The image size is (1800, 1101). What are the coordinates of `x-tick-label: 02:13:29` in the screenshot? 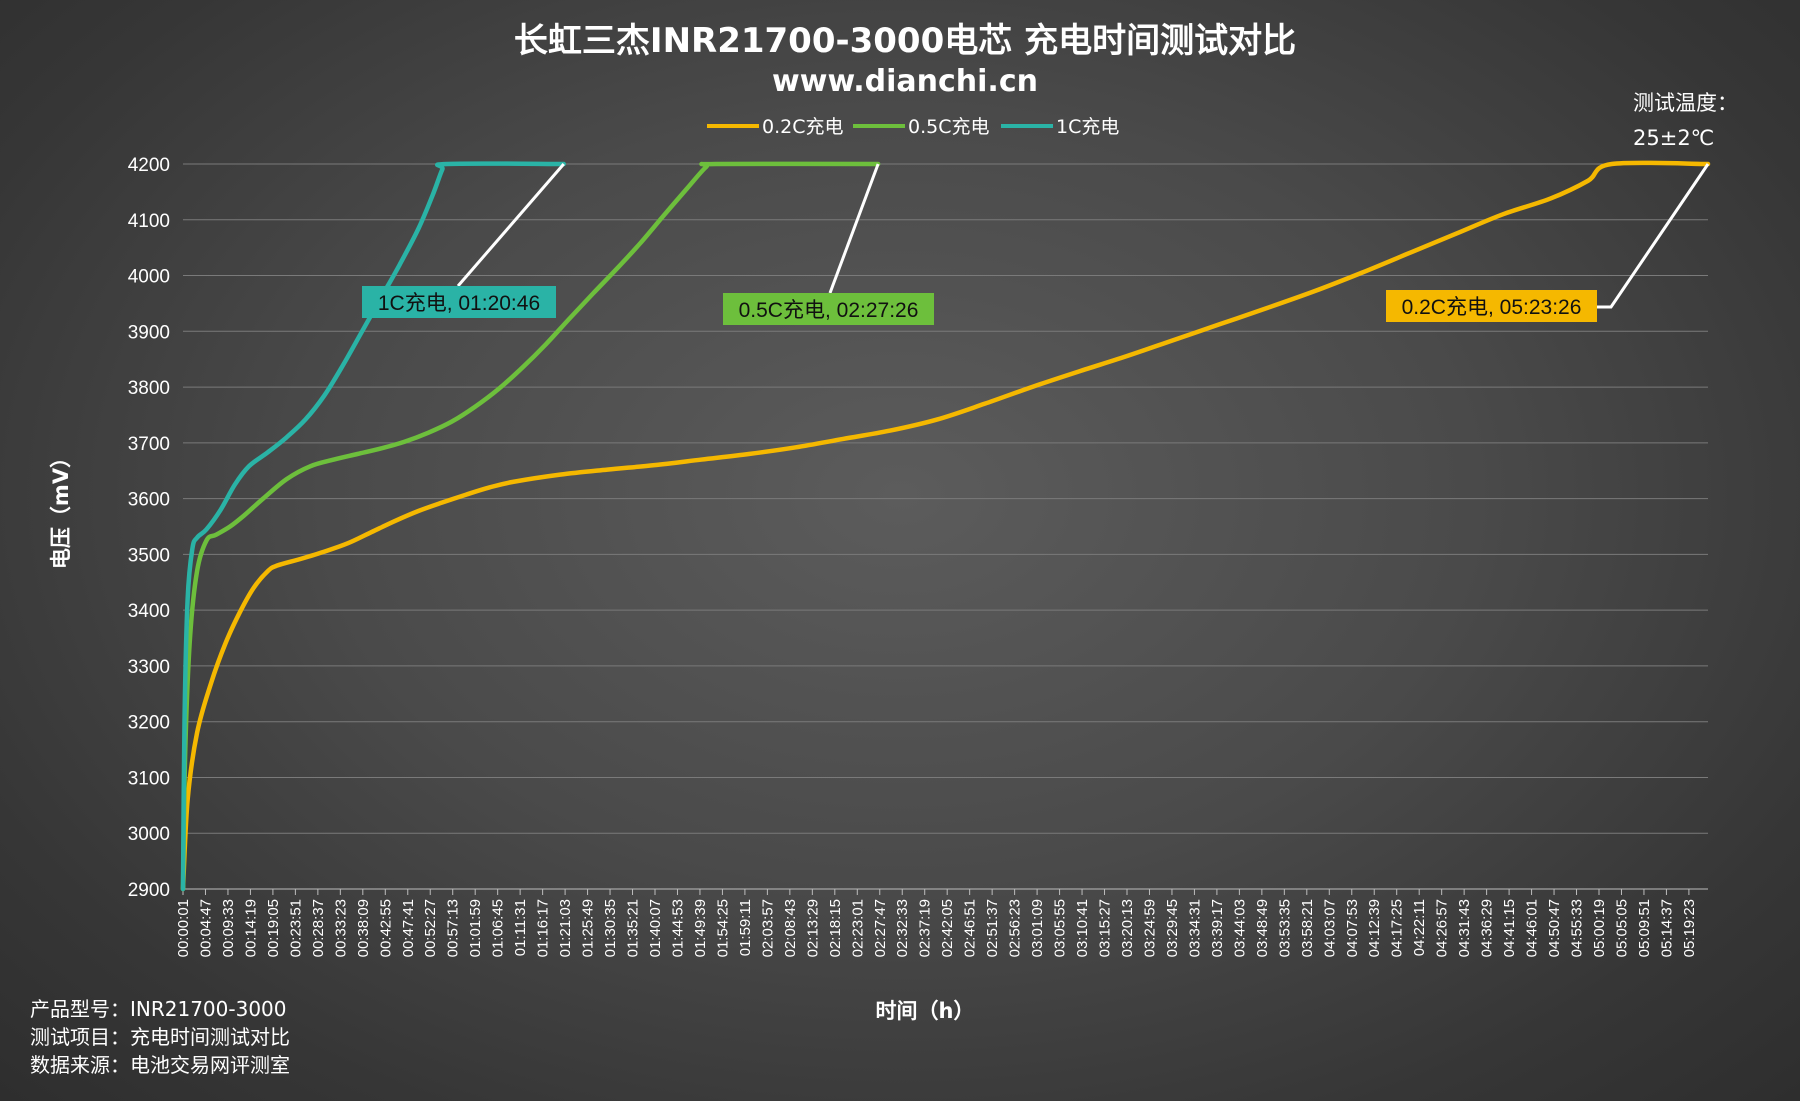 It's located at (812, 928).